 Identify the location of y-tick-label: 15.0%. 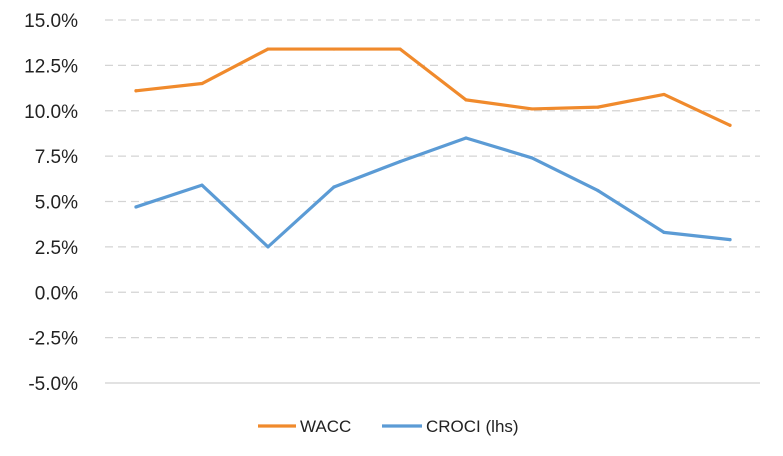
(51, 21).